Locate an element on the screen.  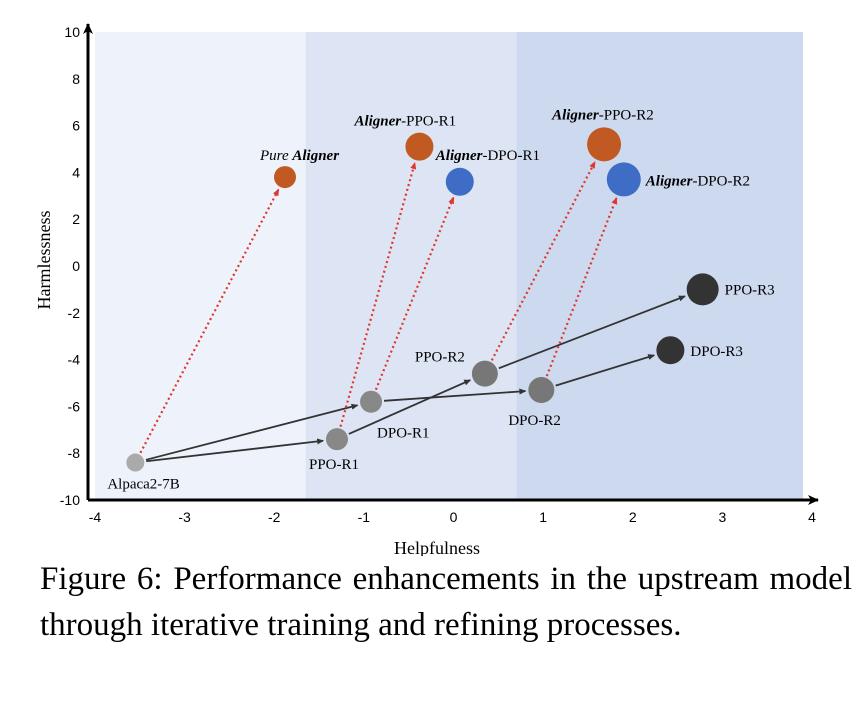
y-tick-label: 10 is located at coordinates (72, 32).